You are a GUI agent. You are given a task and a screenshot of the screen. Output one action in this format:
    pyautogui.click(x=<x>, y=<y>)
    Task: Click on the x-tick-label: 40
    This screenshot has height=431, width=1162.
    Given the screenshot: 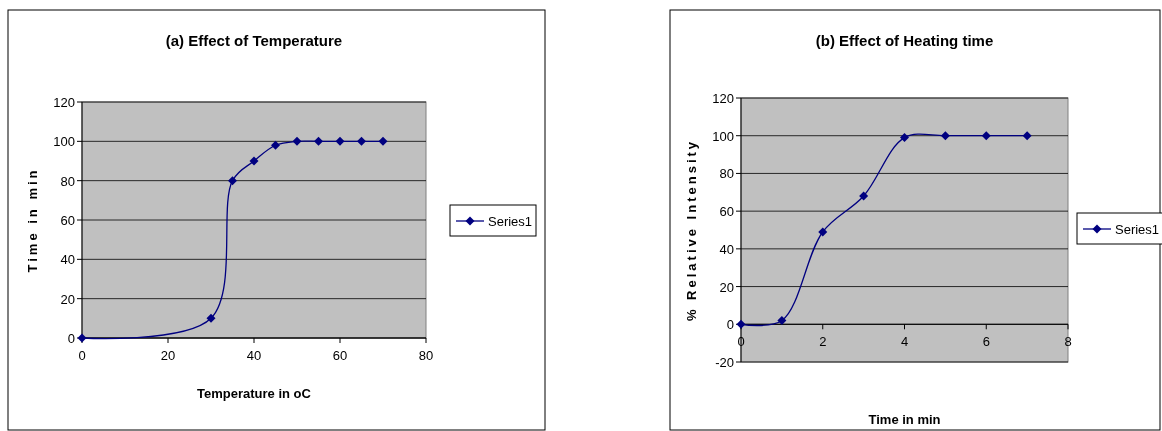 What is the action you would take?
    pyautogui.click(x=254, y=355)
    